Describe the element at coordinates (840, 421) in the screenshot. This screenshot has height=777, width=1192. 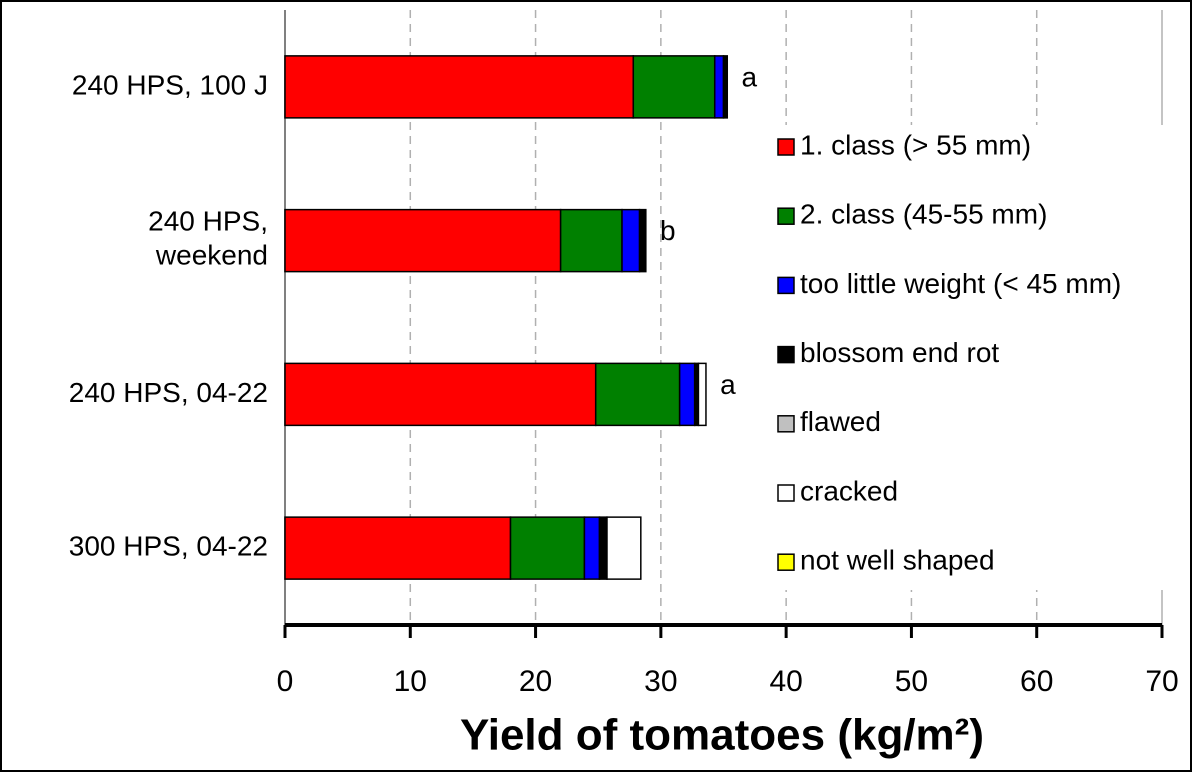
I see `legend-label: flawed` at that location.